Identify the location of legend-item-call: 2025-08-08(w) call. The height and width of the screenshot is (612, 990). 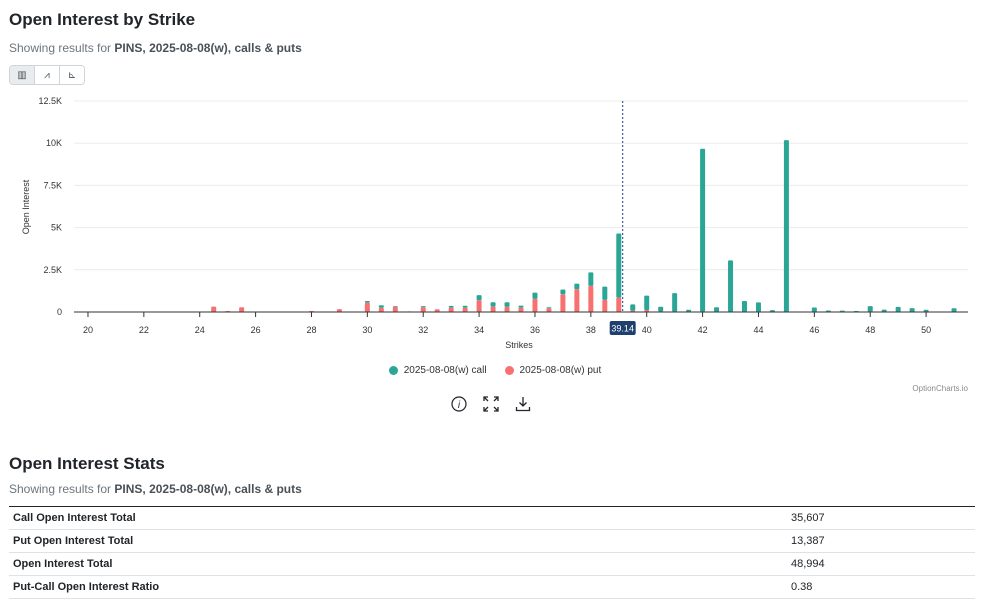
(437, 370).